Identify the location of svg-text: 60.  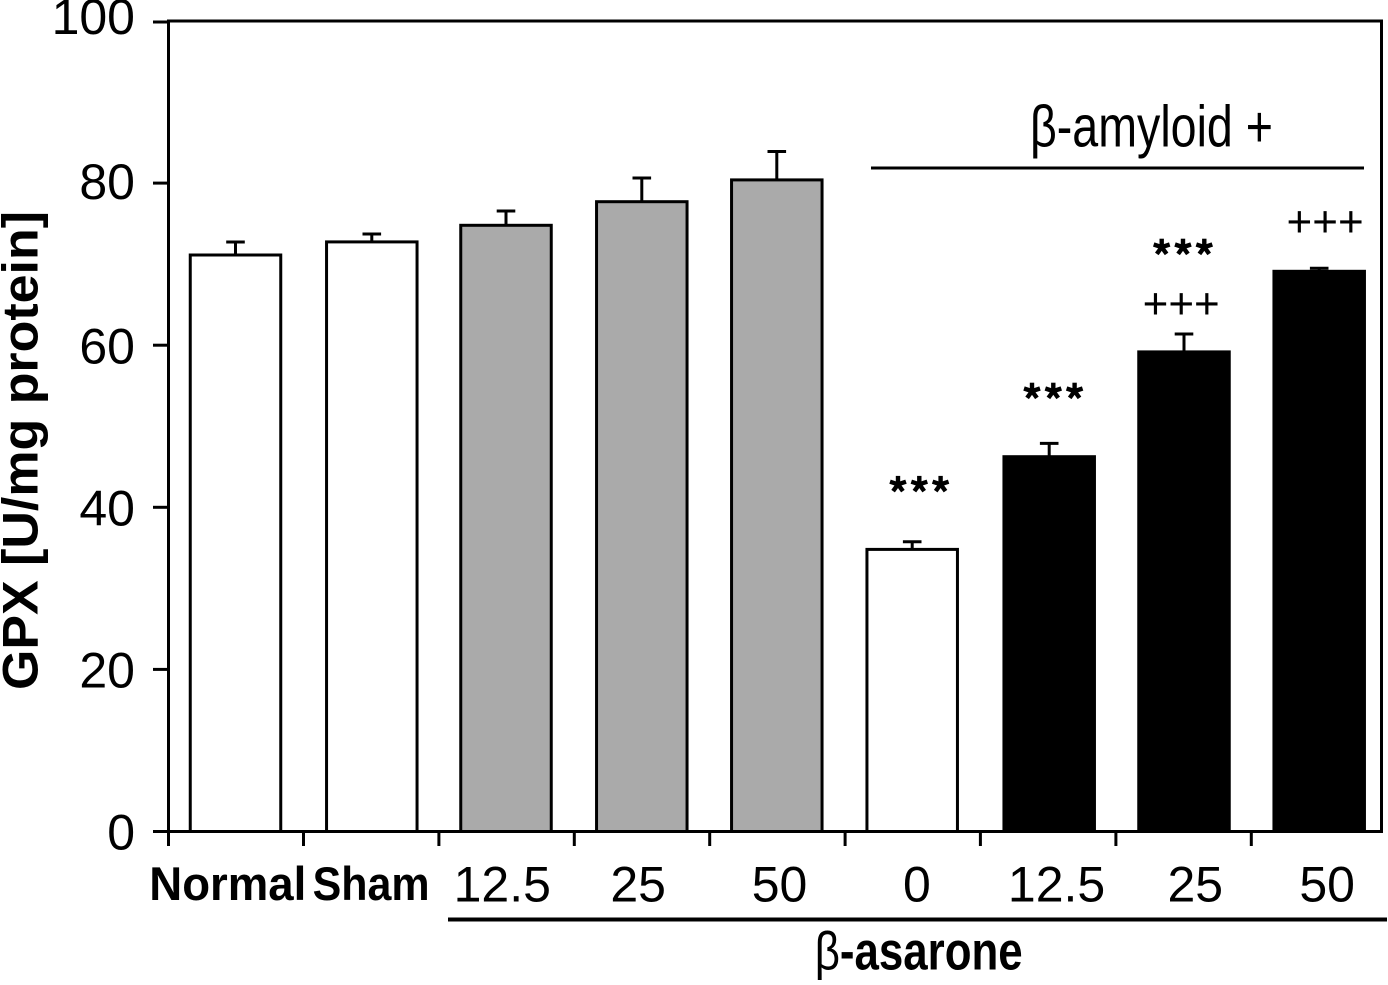
(107, 346).